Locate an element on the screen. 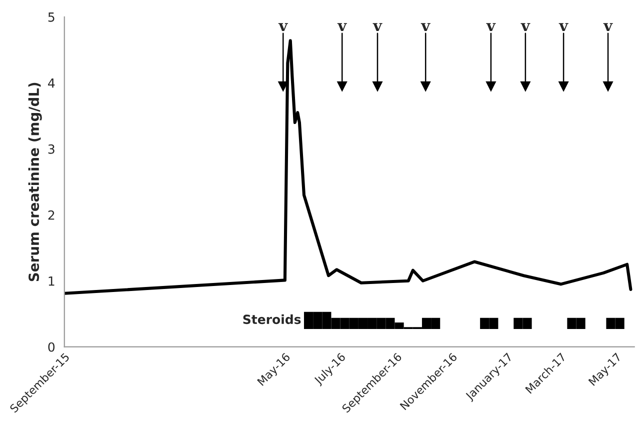 Image resolution: width=644 pixels, height=423 pixels. y-axis-title: Serum creatinine (mg/dL) is located at coordinates (35, 182).